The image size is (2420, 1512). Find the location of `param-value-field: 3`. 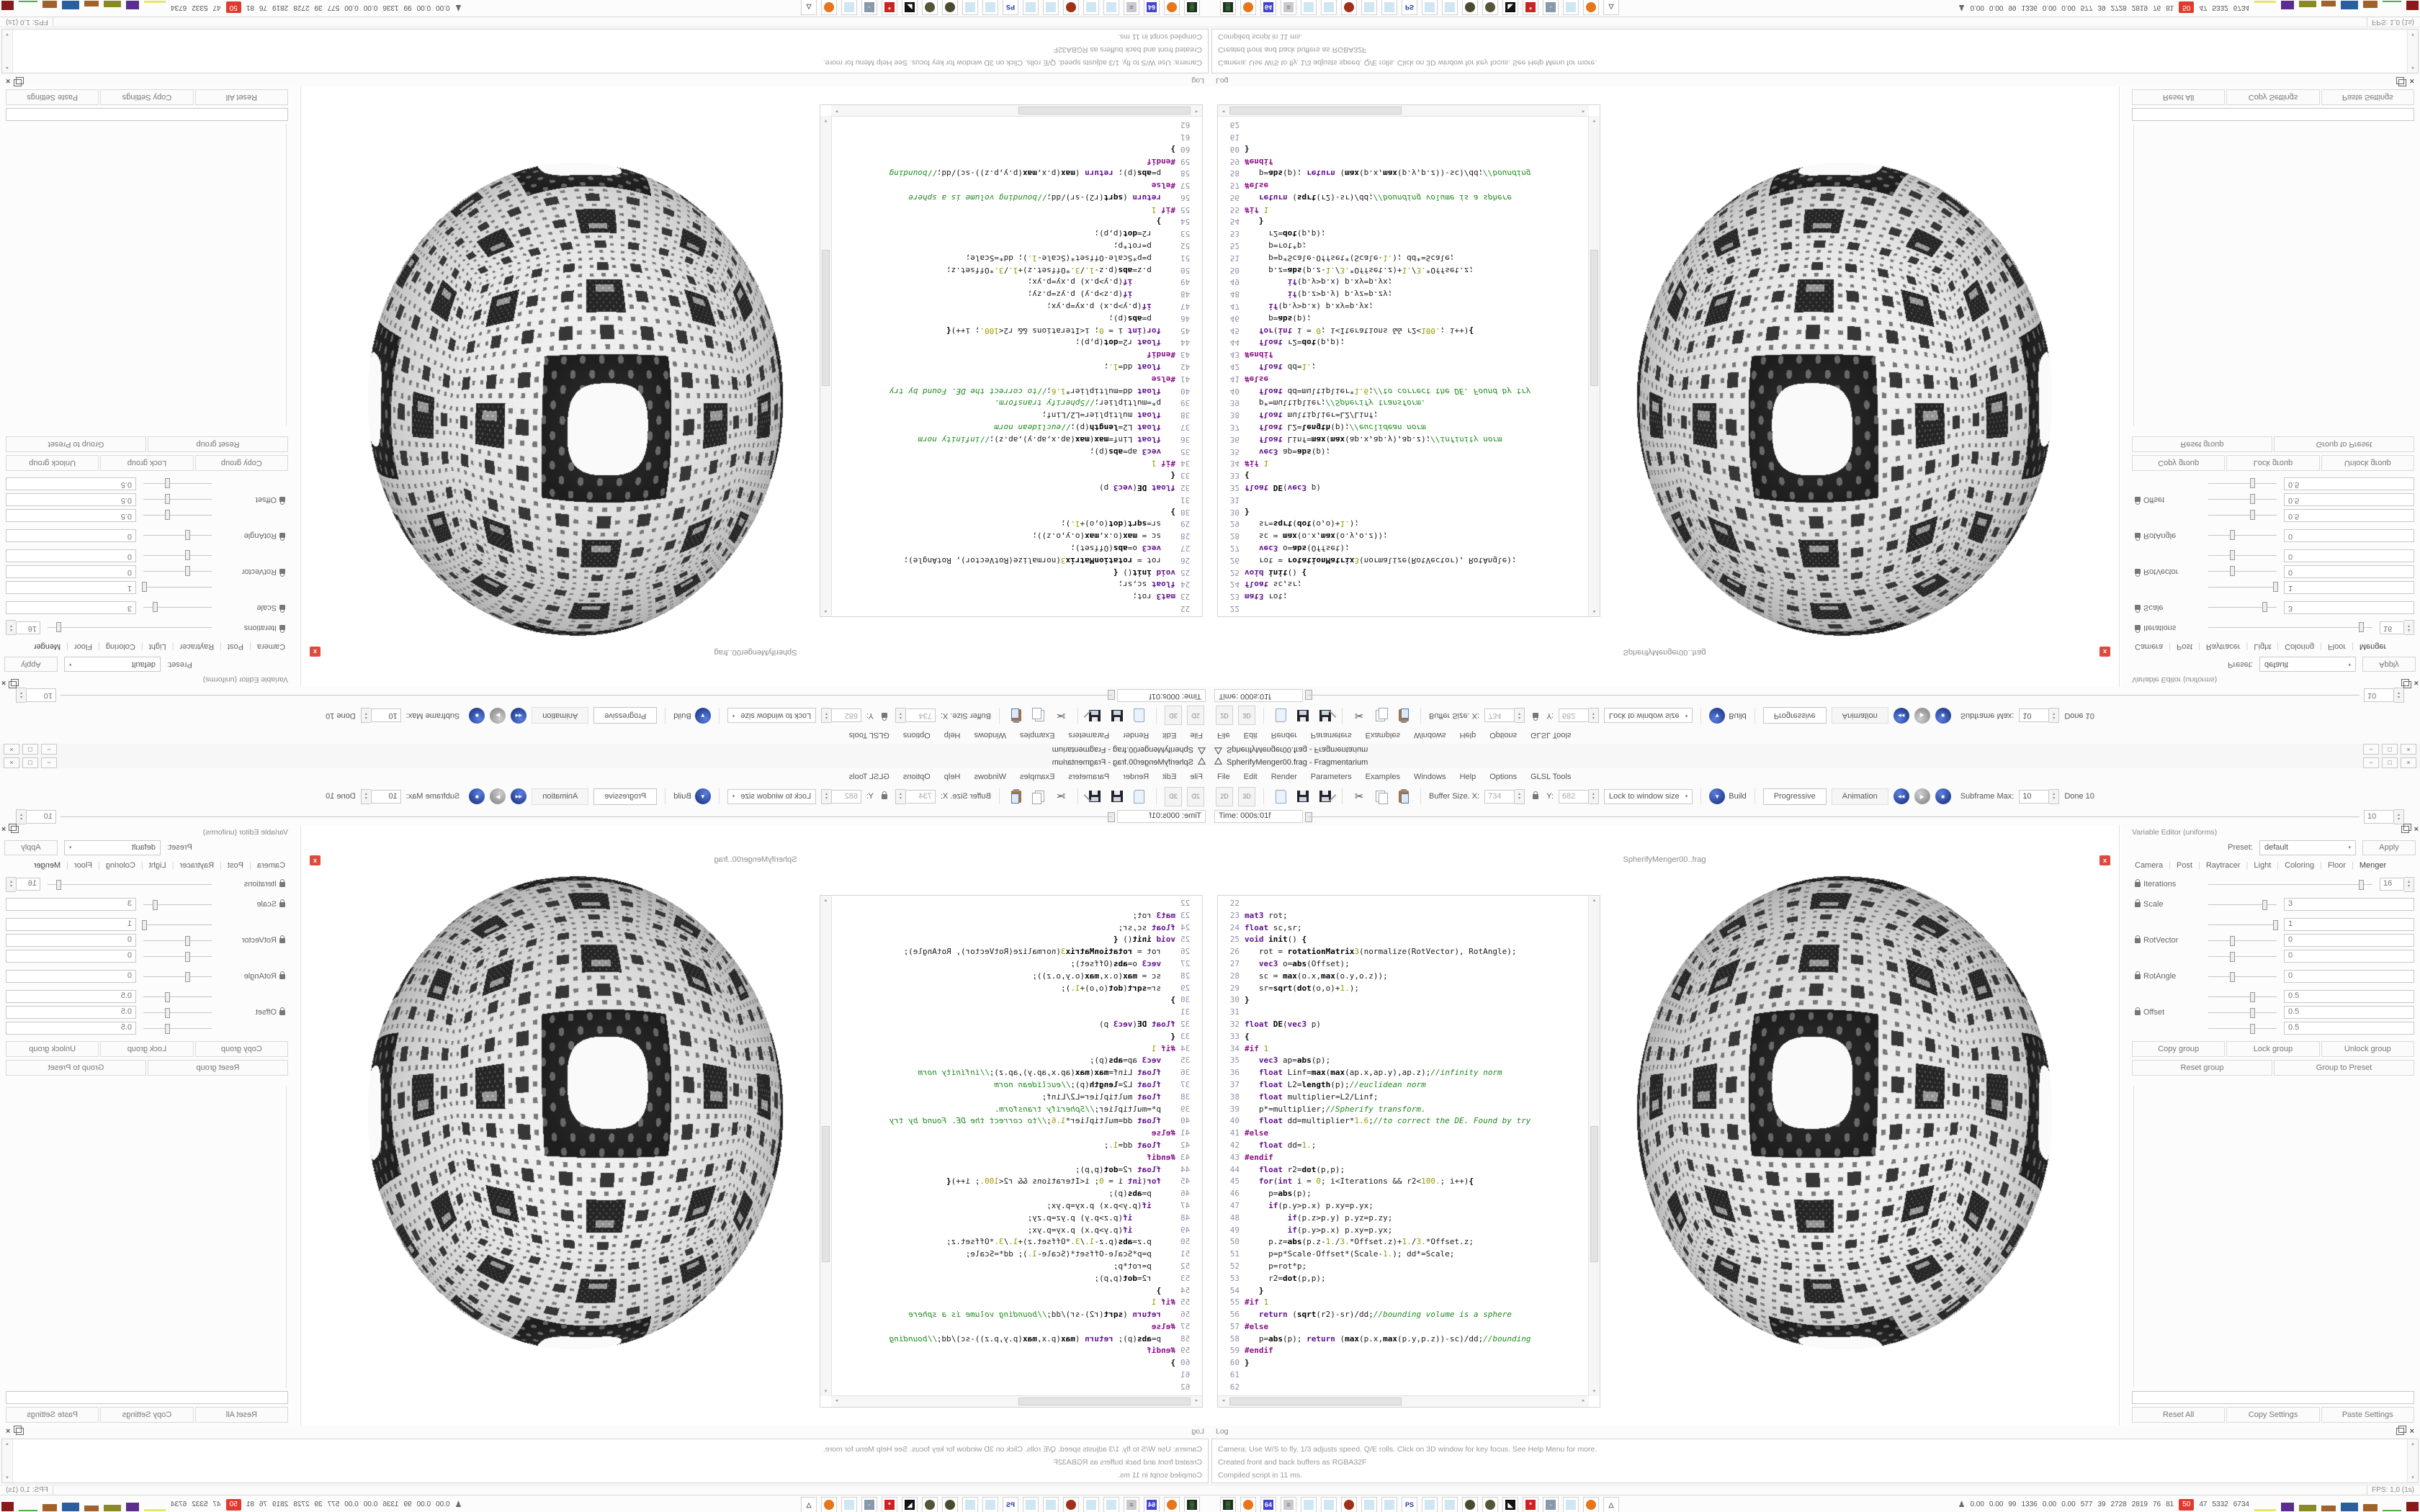

param-value-field: 3 is located at coordinates (2349, 904).